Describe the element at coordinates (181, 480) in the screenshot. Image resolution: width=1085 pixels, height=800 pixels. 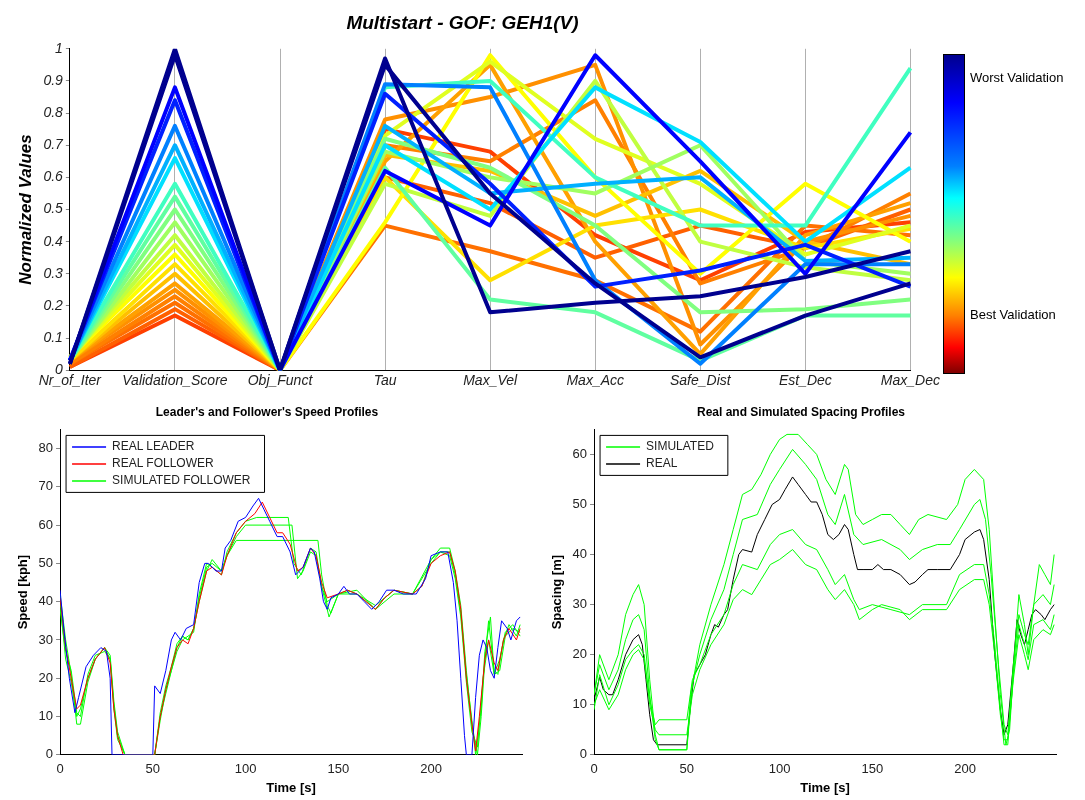
I see `legend-label: SIMULATED FOLLOWER` at that location.